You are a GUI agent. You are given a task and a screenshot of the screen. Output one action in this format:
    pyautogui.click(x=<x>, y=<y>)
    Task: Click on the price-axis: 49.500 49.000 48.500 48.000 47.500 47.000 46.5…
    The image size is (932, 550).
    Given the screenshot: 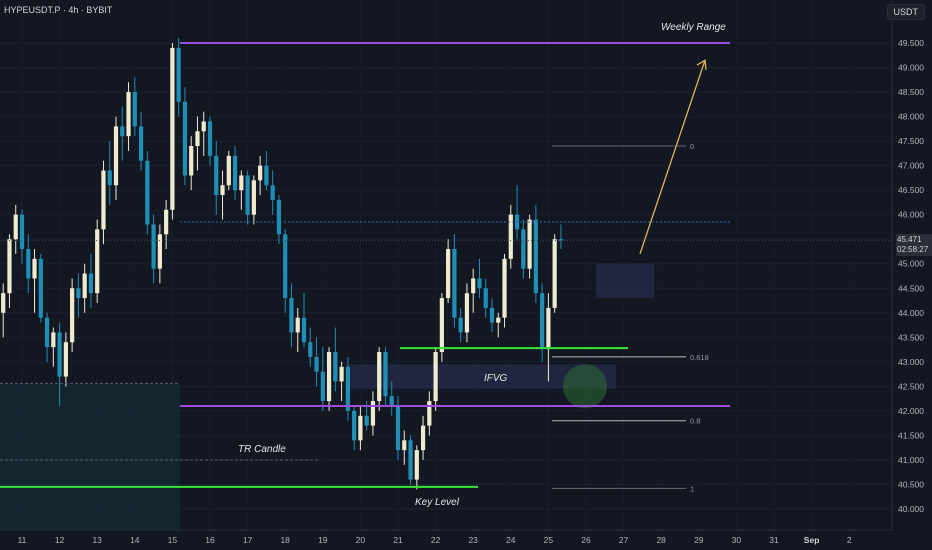 What is the action you would take?
    pyautogui.click(x=911, y=276)
    